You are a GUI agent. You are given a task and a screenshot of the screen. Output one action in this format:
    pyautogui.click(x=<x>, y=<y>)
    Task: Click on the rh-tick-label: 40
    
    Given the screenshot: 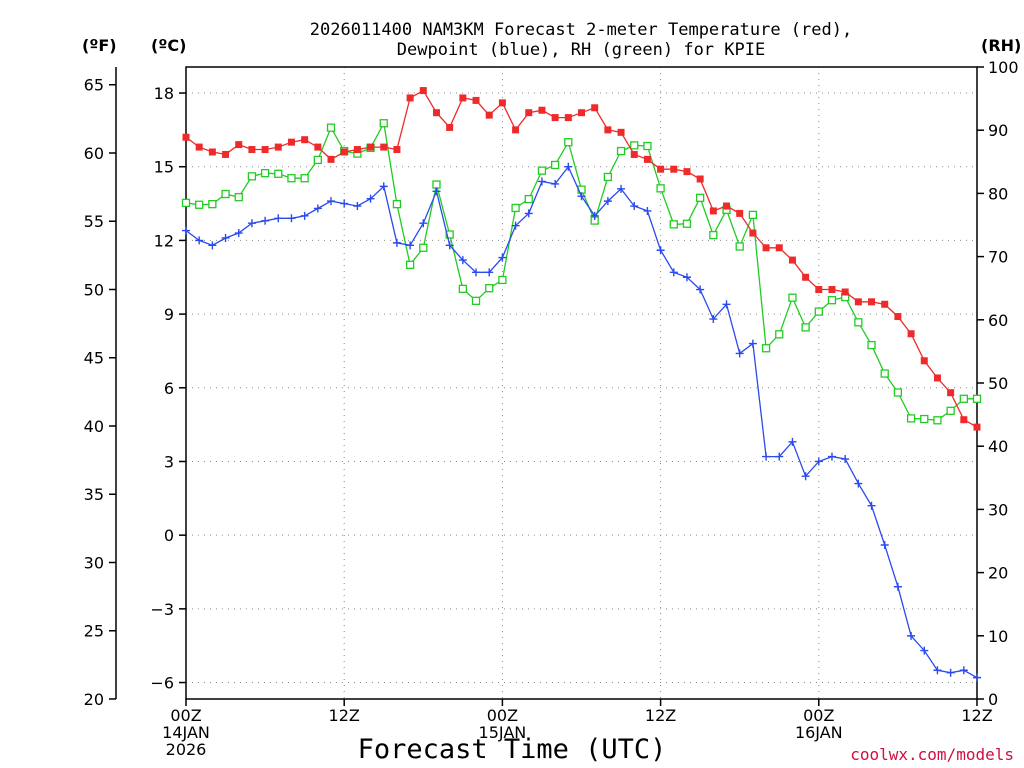 What is the action you would take?
    pyautogui.click(x=998, y=446)
    